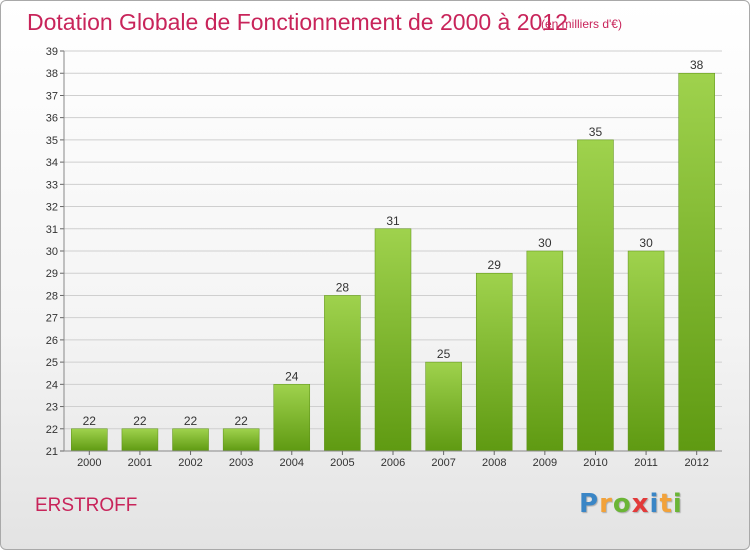  I want to click on y-tick-label: 32, so click(52, 208).